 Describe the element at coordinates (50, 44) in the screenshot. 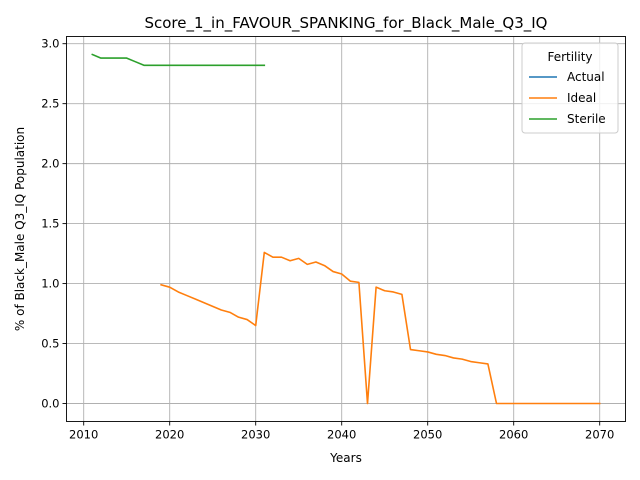

I see `y-tick-label: 3.0` at that location.